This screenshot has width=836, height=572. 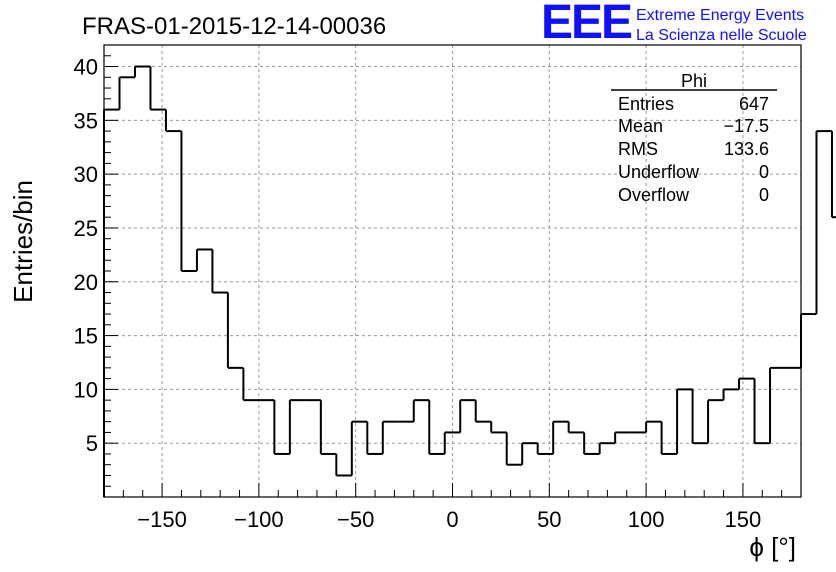 I want to click on x-tick-label: 150, so click(x=743, y=519).